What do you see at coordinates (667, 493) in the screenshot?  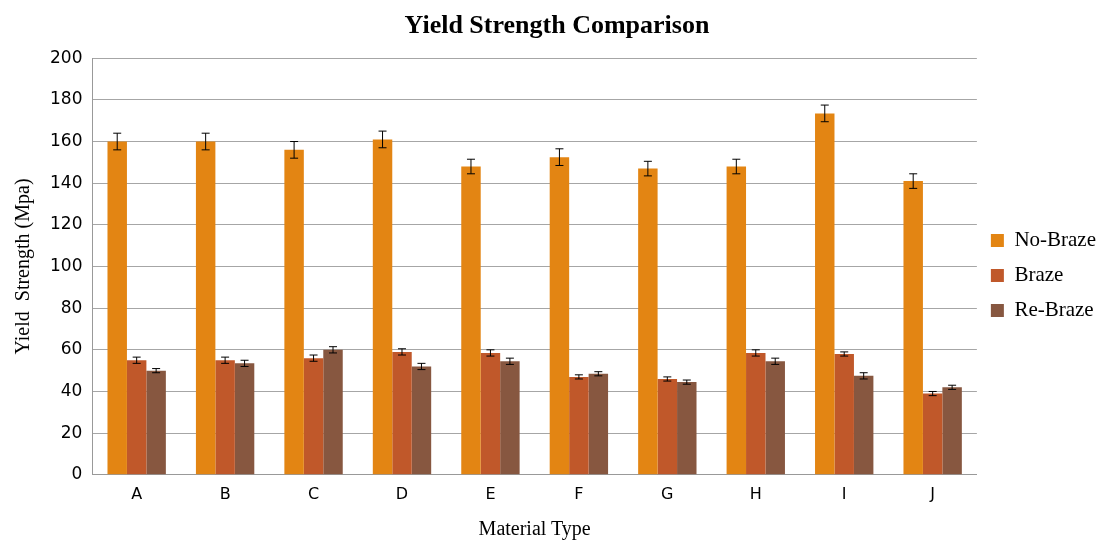 I see `x-tick-label: G` at bounding box center [667, 493].